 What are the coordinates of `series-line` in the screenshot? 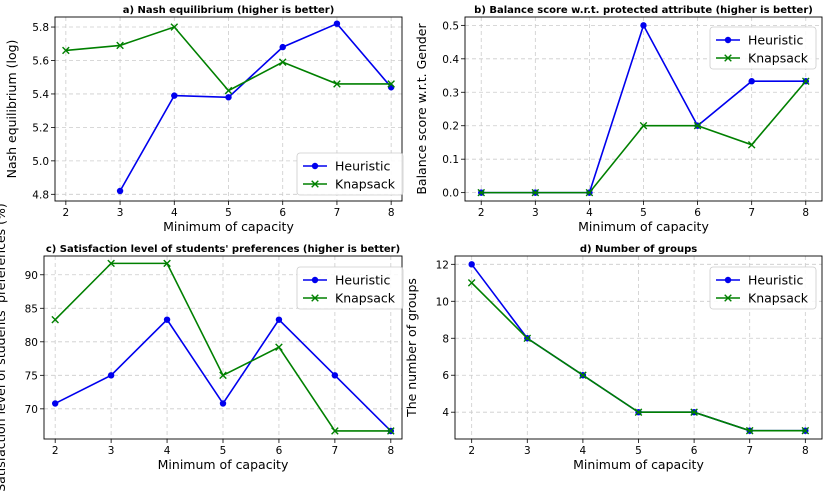 It's located at (255, 107).